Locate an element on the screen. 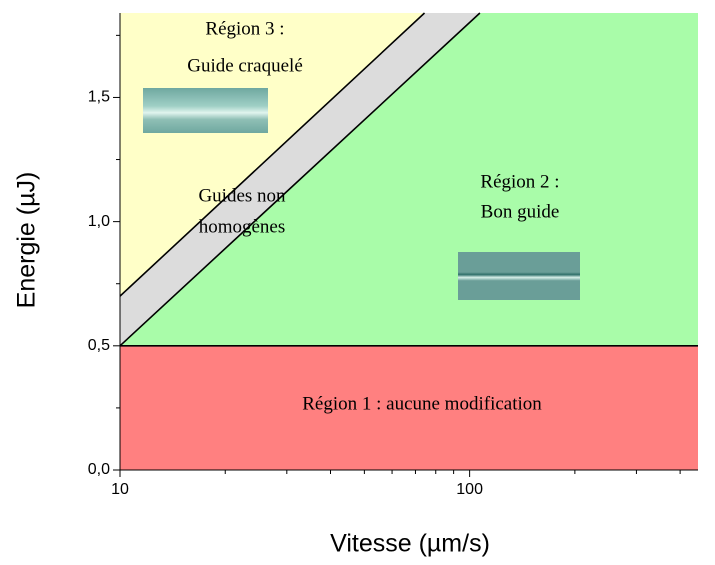 This screenshot has height=565, width=715. region-label: homogènes is located at coordinates (242, 226).